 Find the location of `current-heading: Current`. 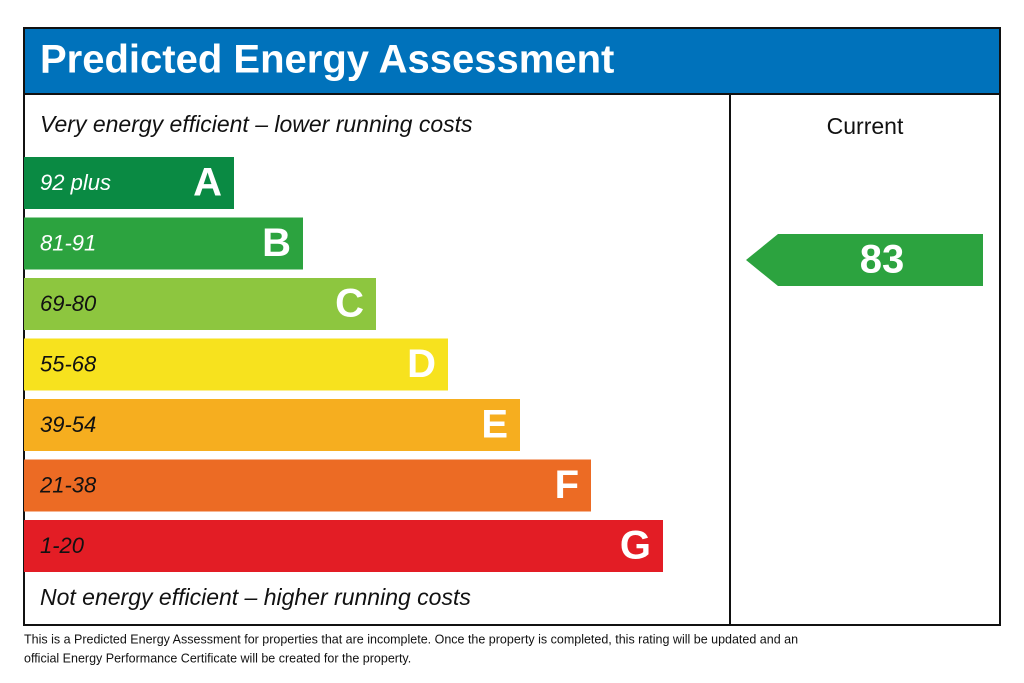

current-heading: Current is located at coordinates (865, 126).